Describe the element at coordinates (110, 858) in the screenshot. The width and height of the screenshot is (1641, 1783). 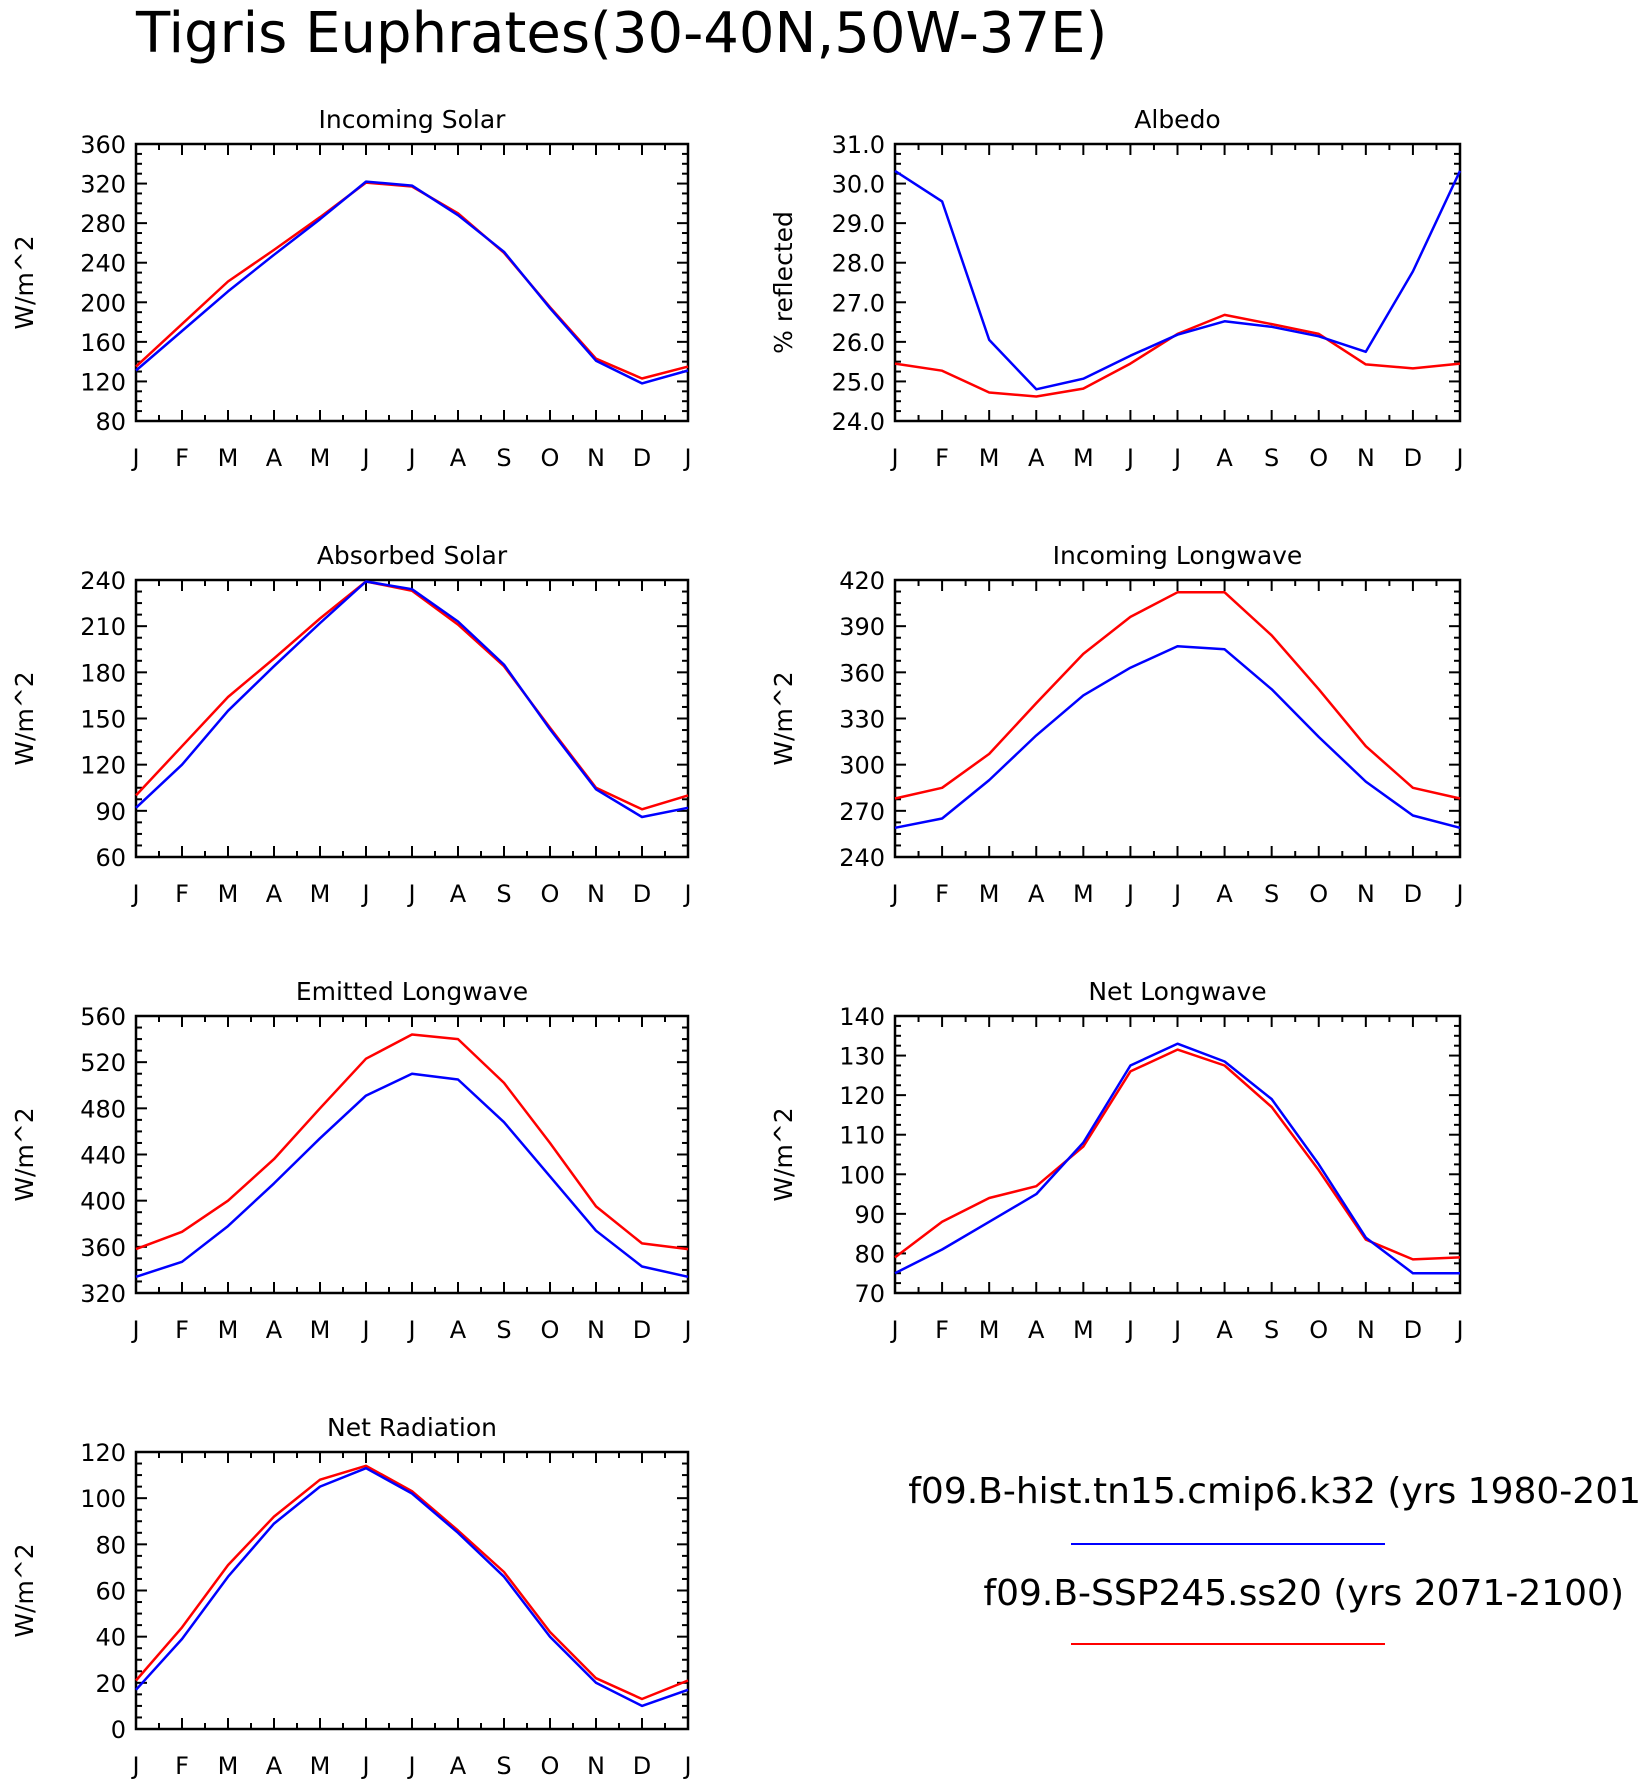
I see `y-tick-label: 60` at that location.